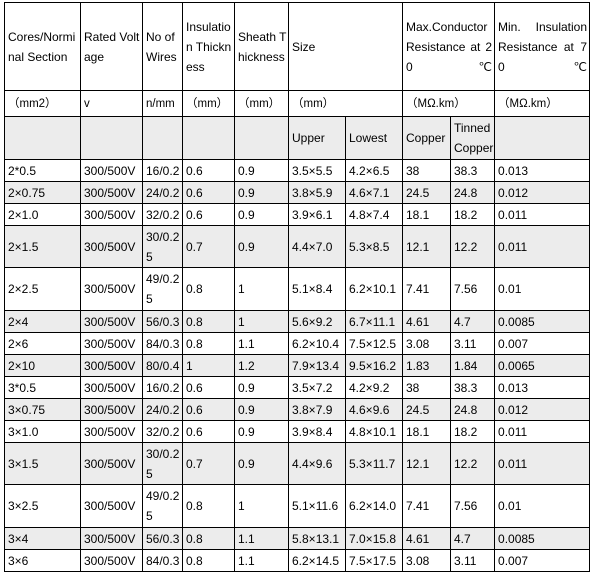 The width and height of the screenshot is (591, 584). Describe the element at coordinates (162, 246) in the screenshot. I see `table-cell: 30/0.25` at that location.